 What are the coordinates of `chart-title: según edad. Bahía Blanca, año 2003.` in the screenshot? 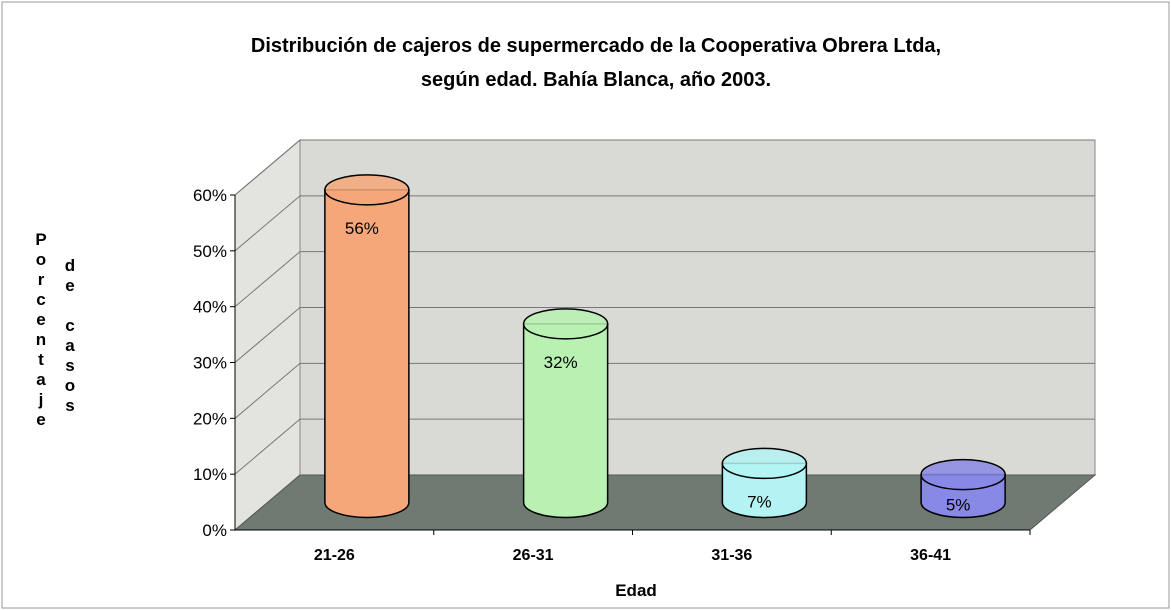 It's located at (596, 80).